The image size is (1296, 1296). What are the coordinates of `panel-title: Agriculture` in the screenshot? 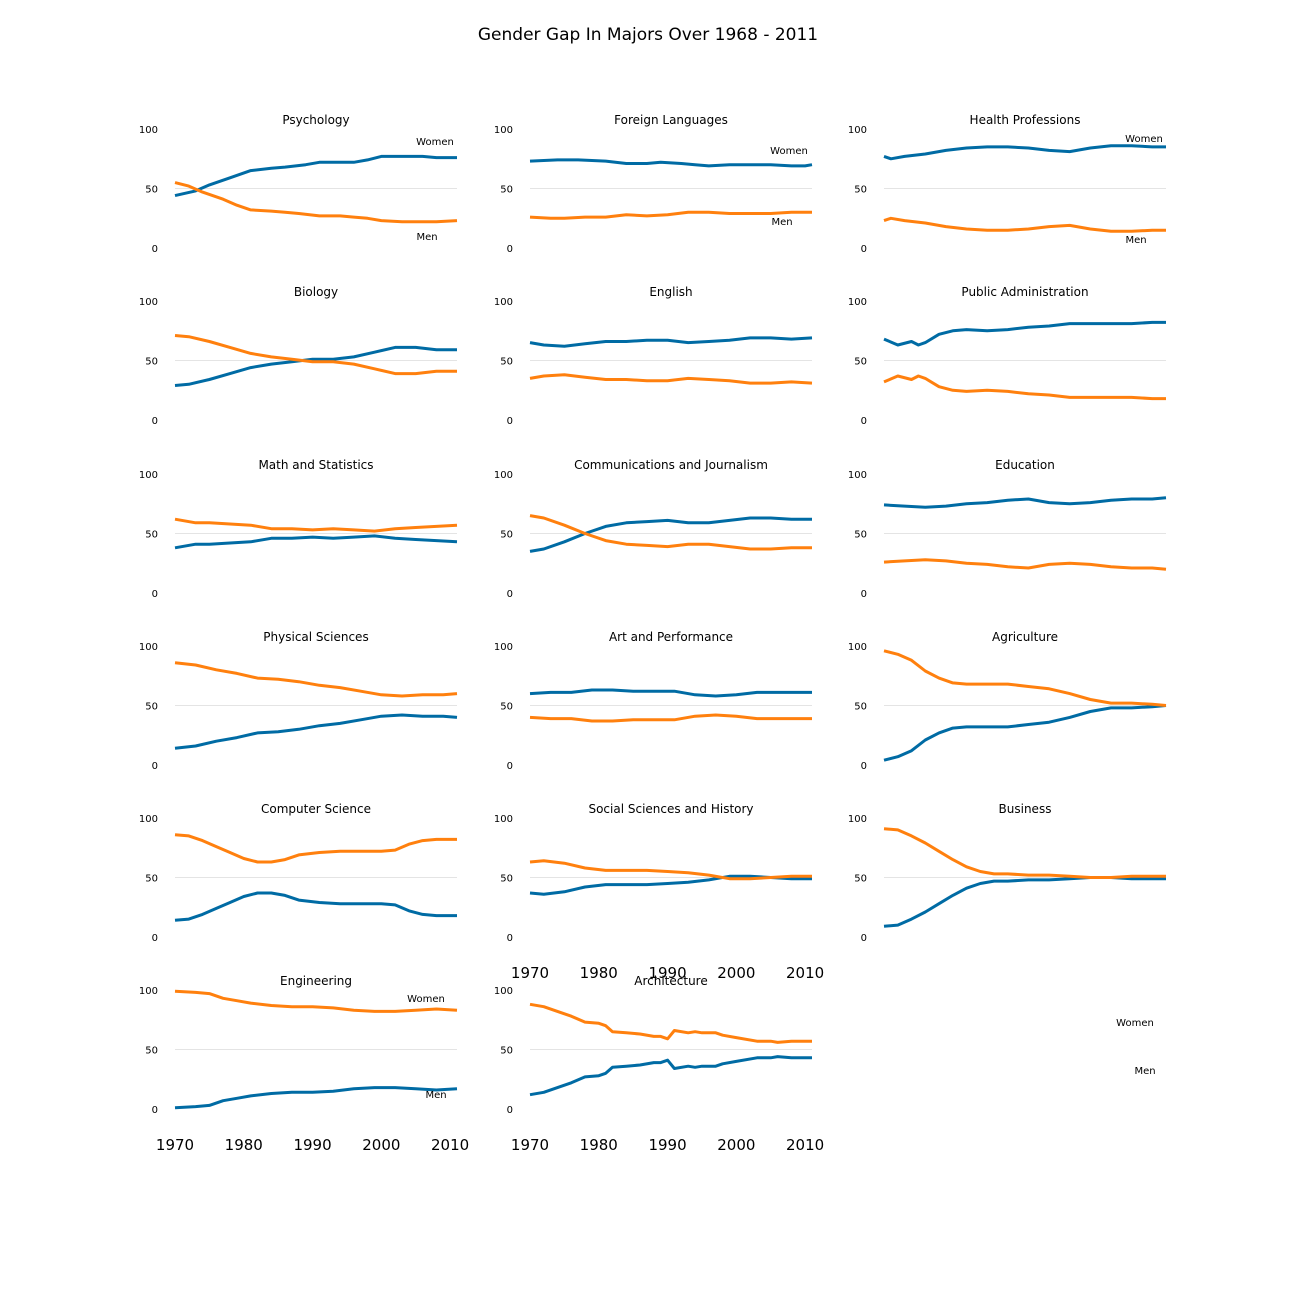 It's located at (1025, 637).